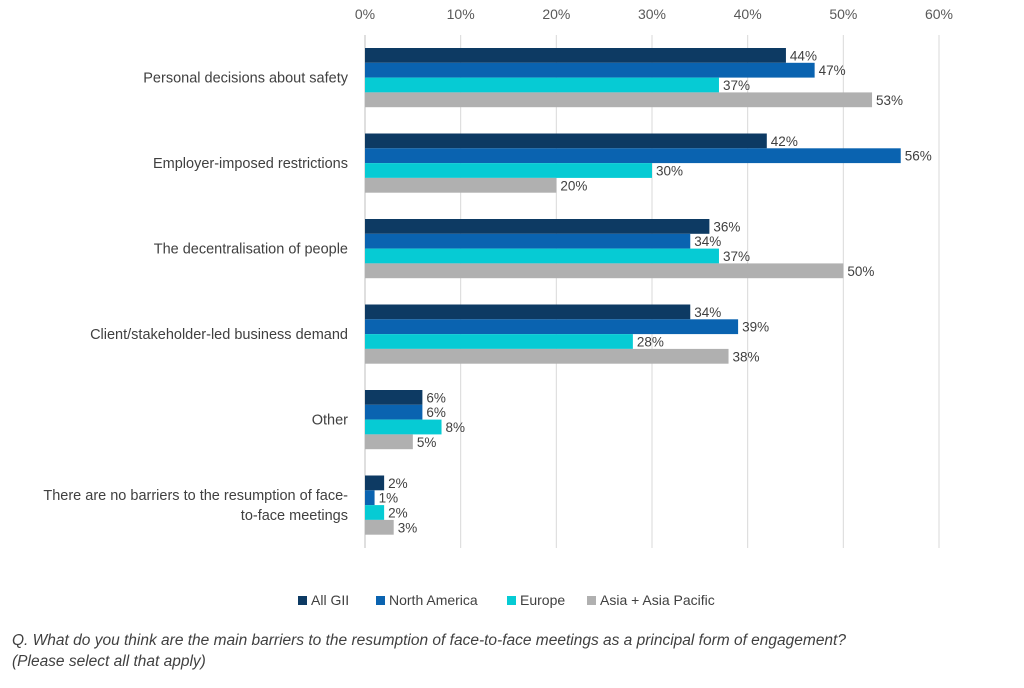  I want to click on legend-label: All GII, so click(330, 600).